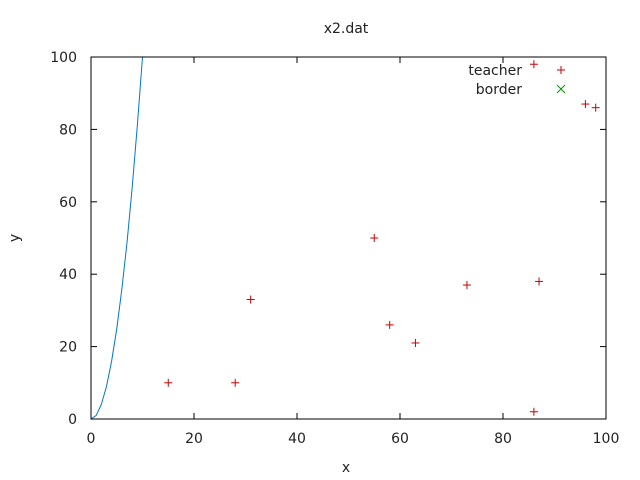  I want to click on x-tick-label-3: 60, so click(400, 439).